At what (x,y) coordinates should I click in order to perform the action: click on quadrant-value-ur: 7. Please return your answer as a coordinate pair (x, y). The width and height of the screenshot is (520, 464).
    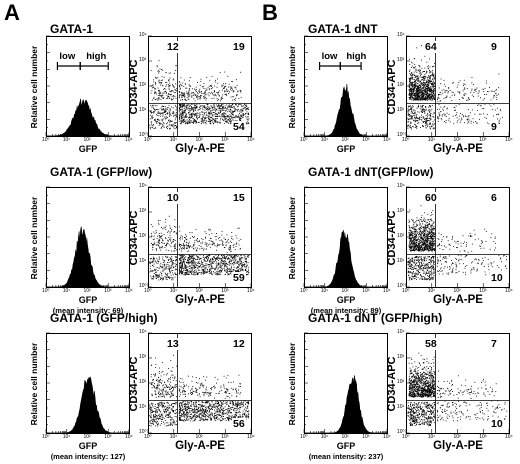
    Looking at the image, I should click on (494, 344).